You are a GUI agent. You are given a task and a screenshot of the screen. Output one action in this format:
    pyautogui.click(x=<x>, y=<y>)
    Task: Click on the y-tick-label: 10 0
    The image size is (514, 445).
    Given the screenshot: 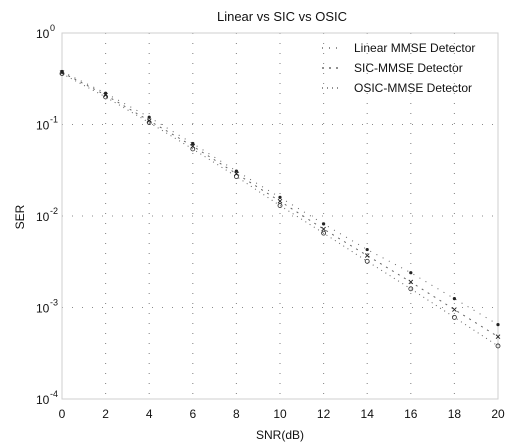 What is the action you would take?
    pyautogui.click(x=45, y=32)
    